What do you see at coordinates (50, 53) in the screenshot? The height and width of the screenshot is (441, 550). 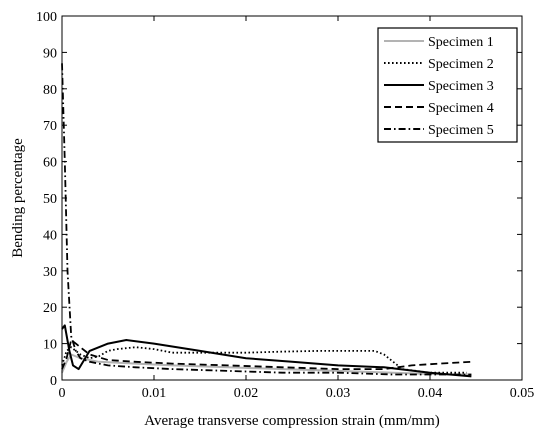 I see `y-tick-label: 90` at bounding box center [50, 53].